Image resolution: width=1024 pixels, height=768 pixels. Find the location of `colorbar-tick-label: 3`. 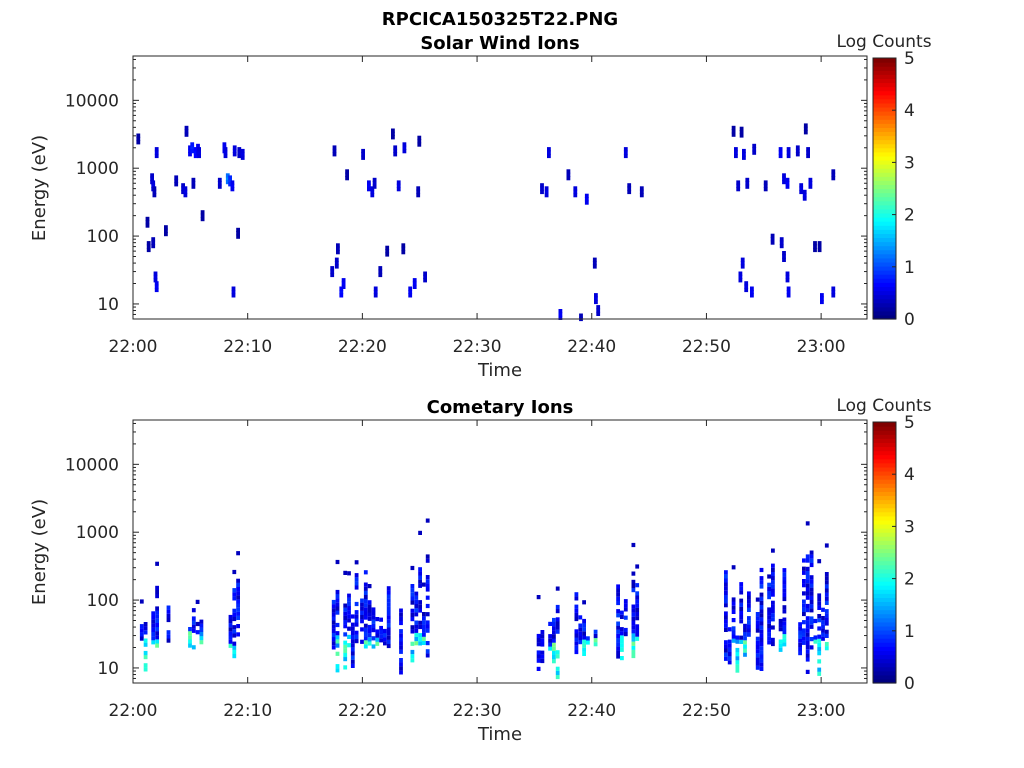

colorbar-tick-label: 3 is located at coordinates (909, 527).